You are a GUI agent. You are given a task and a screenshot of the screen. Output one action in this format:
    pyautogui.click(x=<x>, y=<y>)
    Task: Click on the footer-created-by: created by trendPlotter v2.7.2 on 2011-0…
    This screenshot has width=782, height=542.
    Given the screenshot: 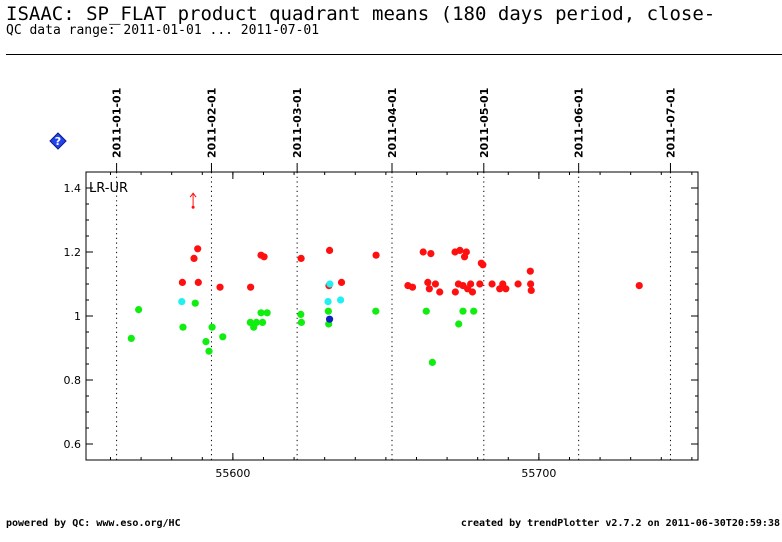 What is the action you would take?
    pyautogui.click(x=620, y=523)
    